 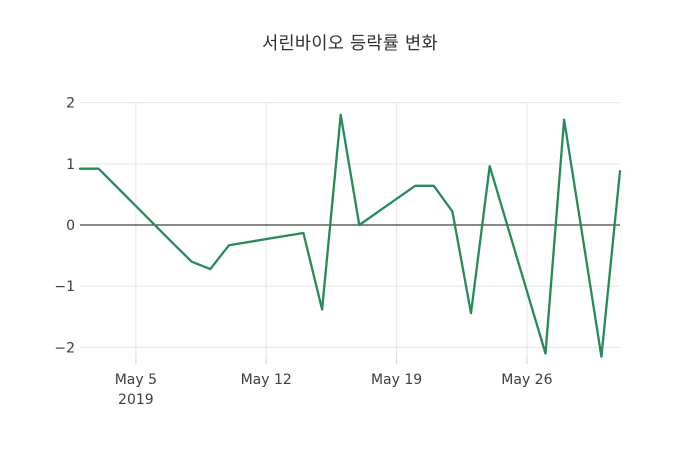 What do you see at coordinates (136, 400) in the screenshot?
I see `x-tick-label: 2019` at bounding box center [136, 400].